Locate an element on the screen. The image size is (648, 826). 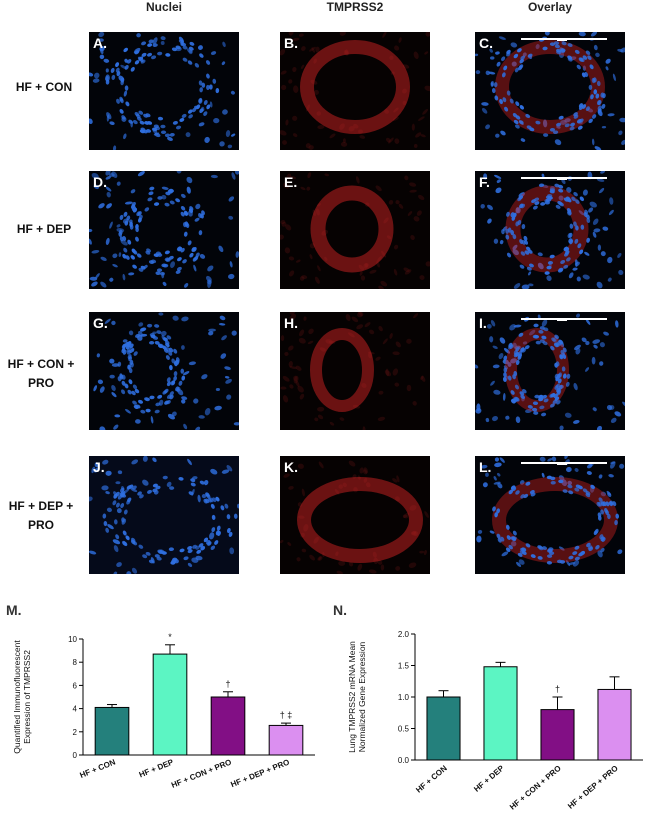
column-header-nuclei: Nuclei is located at coordinates (163, 7).